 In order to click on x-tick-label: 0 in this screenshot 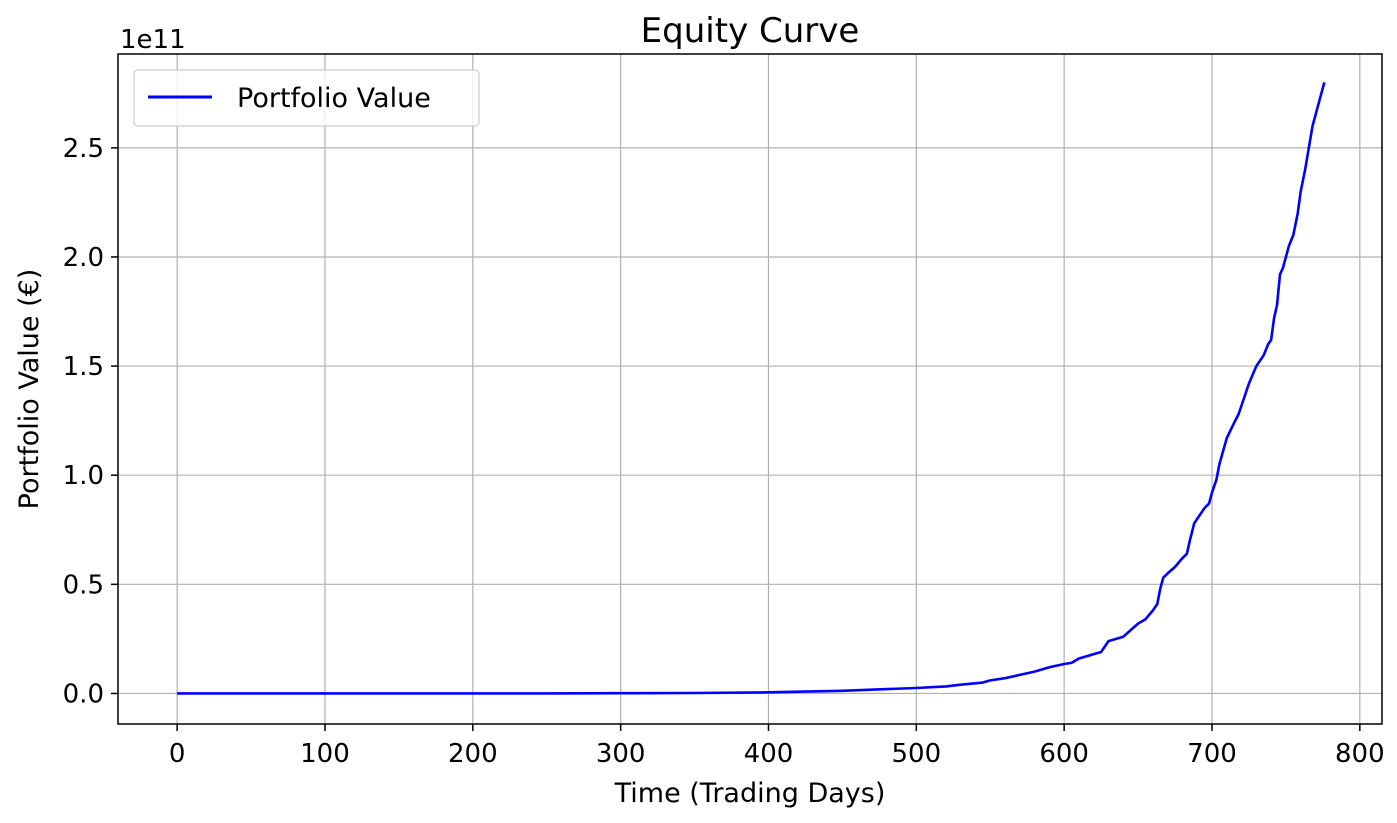, I will do `click(177, 754)`.